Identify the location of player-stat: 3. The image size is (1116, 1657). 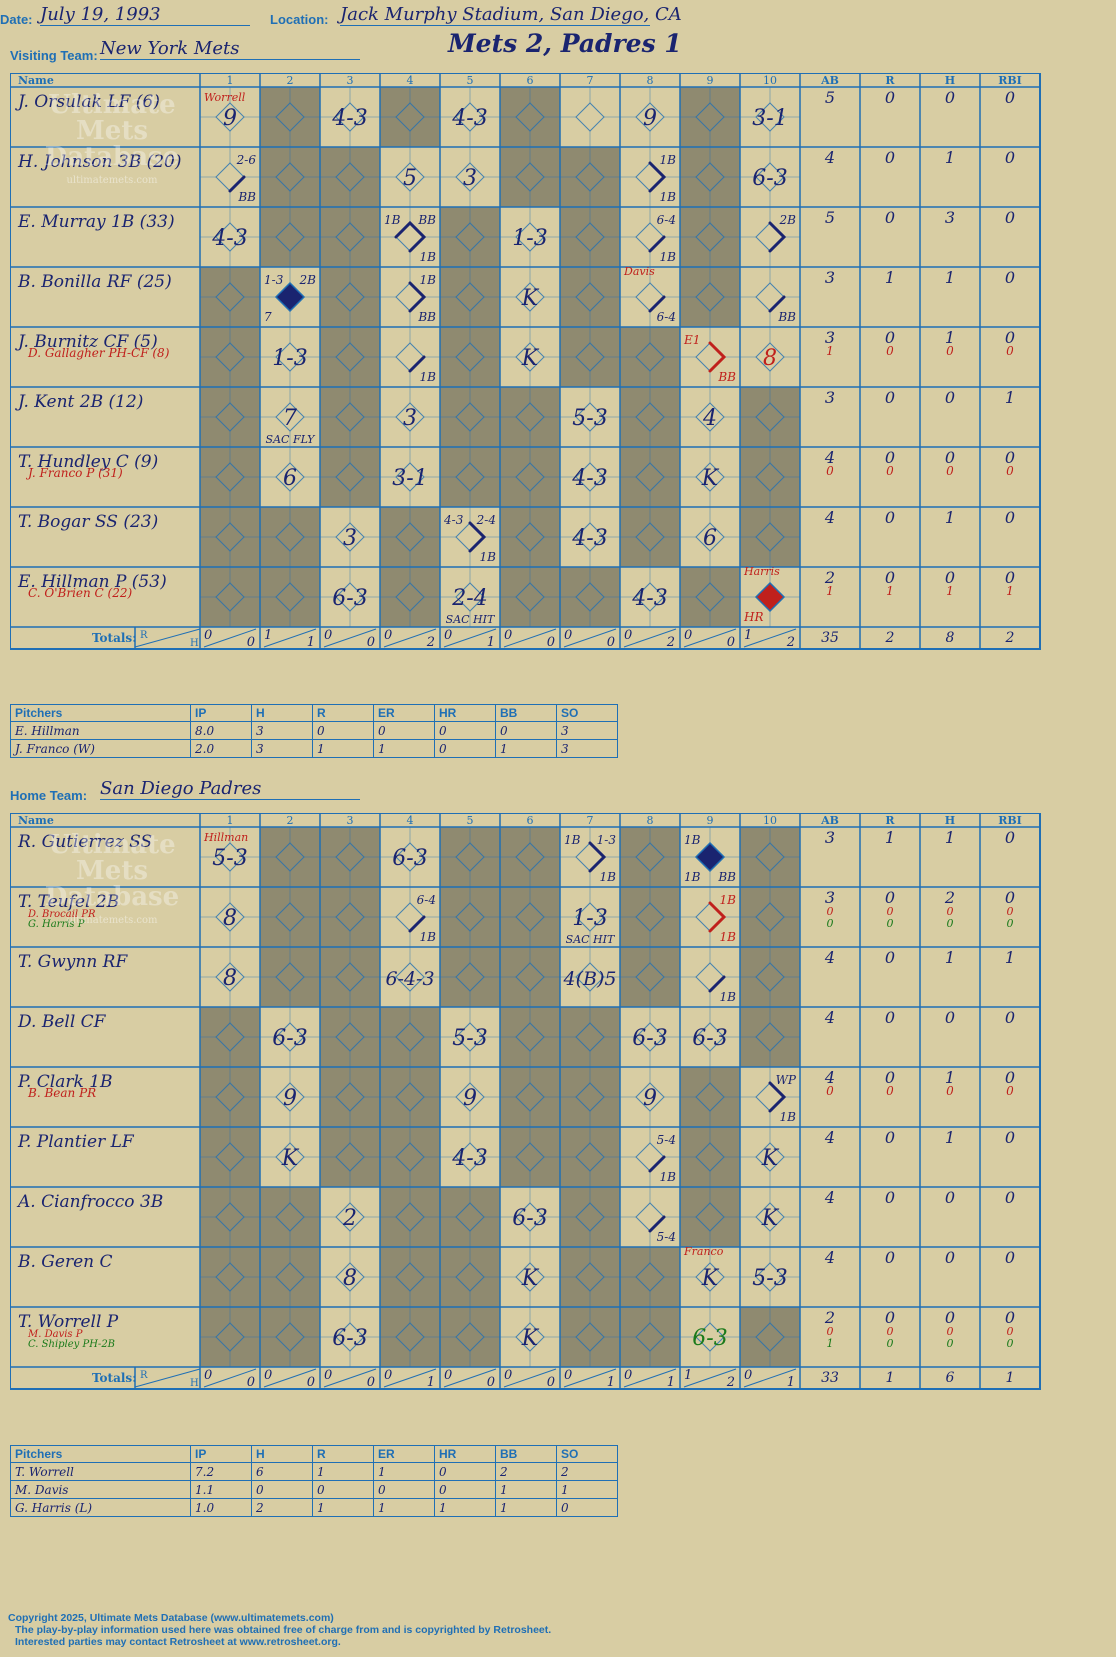
(830, 277).